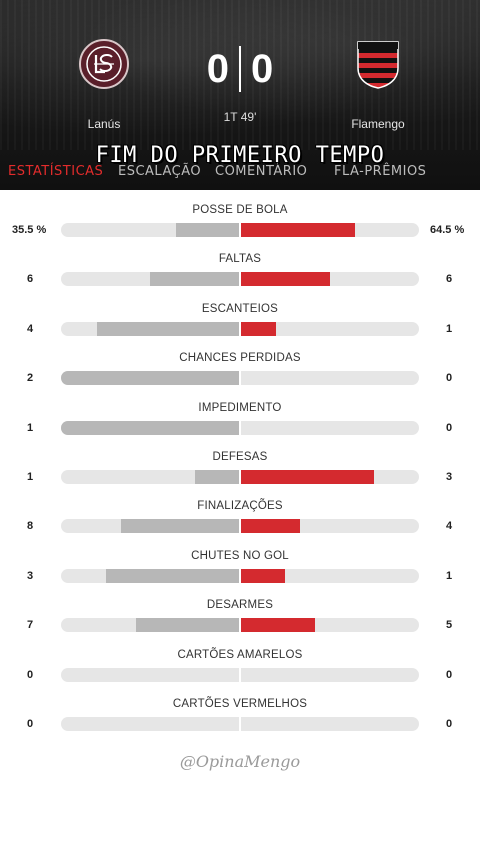  Describe the element at coordinates (447, 230) in the screenshot. I see `stat-away-value: 64.5 %` at that location.